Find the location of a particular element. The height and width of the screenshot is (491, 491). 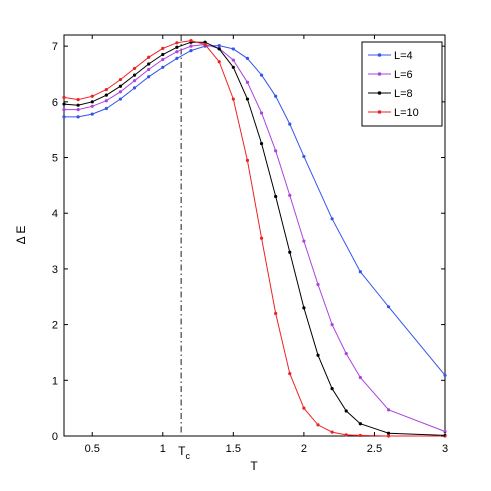

x-axis-label: T is located at coordinates (254, 466).